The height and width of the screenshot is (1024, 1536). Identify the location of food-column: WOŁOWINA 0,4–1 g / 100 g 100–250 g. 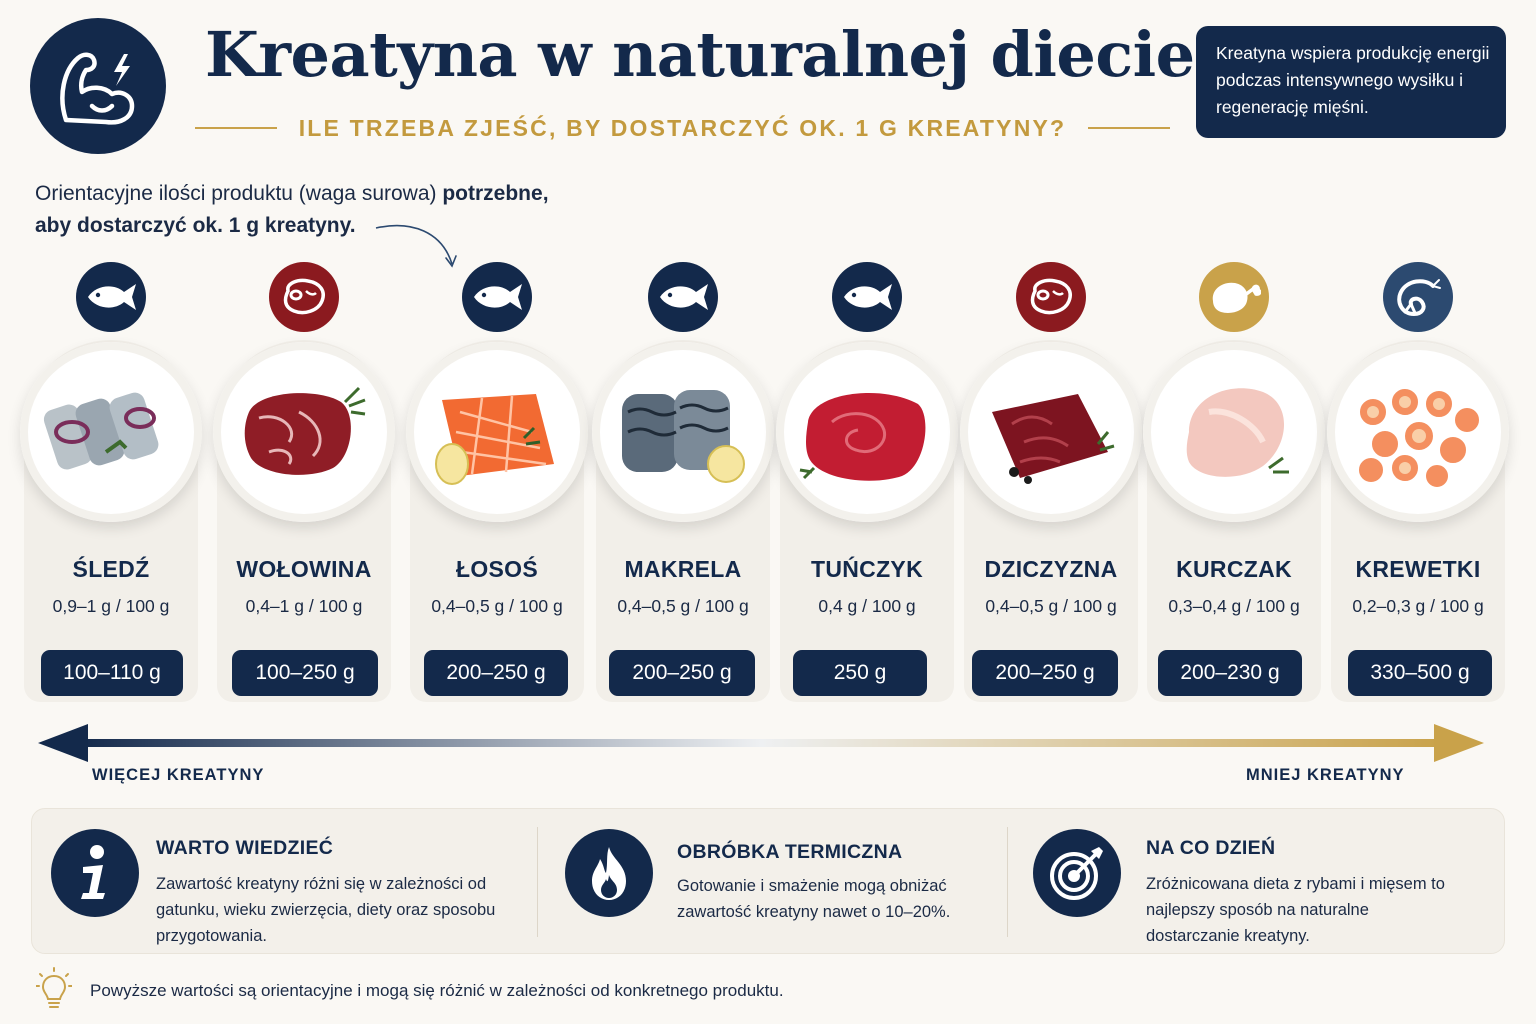
(304, 482).